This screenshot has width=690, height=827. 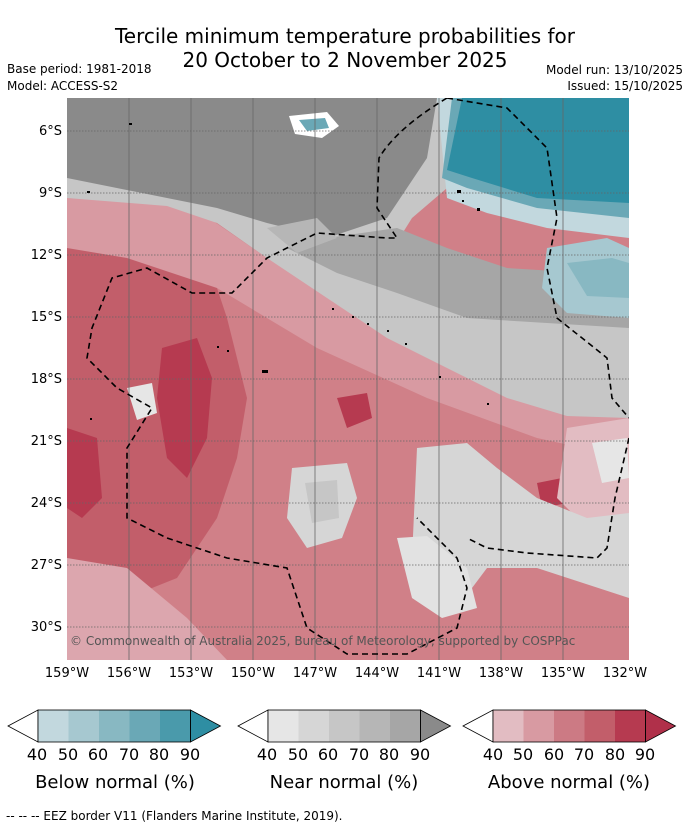 What do you see at coordinates (377, 673) in the screenshot?
I see `lon-label: 144°W` at bounding box center [377, 673].